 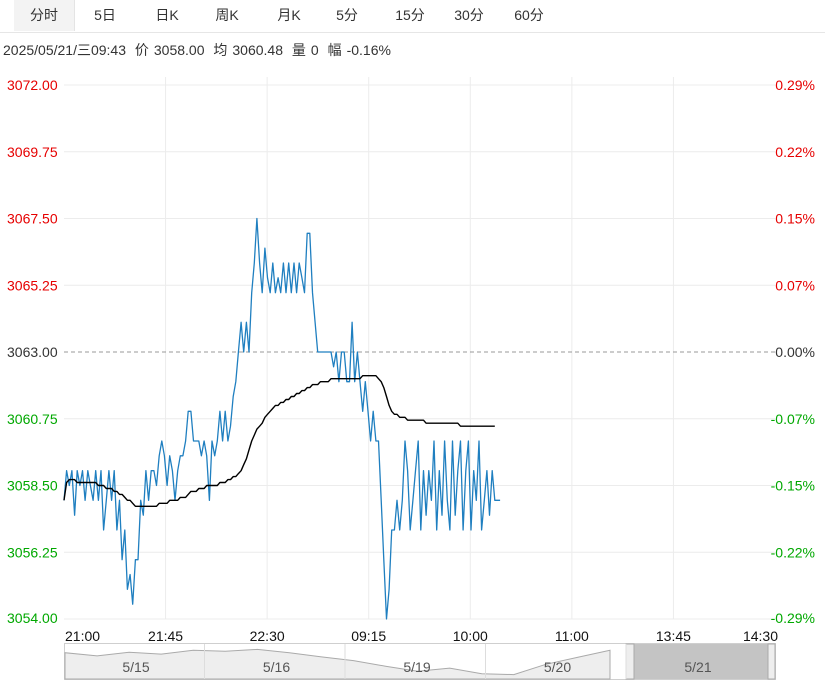 I want to click on navigator-date-label: 5/20, so click(x=557, y=667).